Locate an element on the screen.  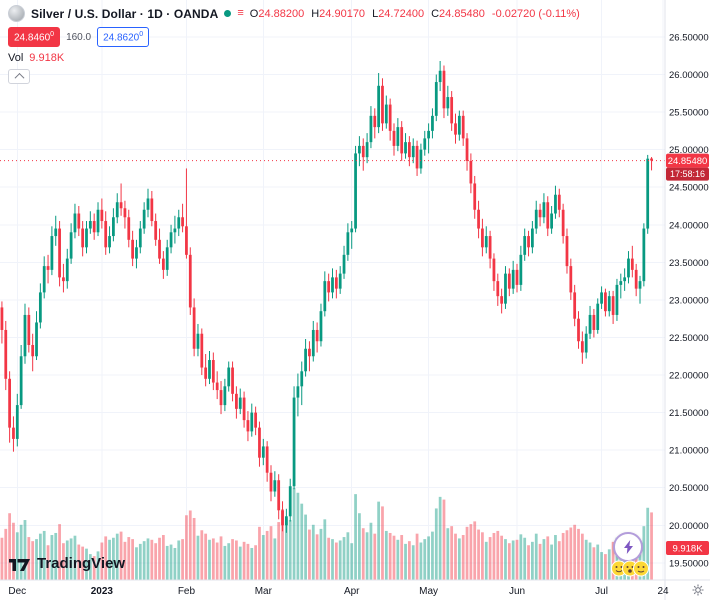
price-tick-label: 23.00000 is located at coordinates (689, 300).